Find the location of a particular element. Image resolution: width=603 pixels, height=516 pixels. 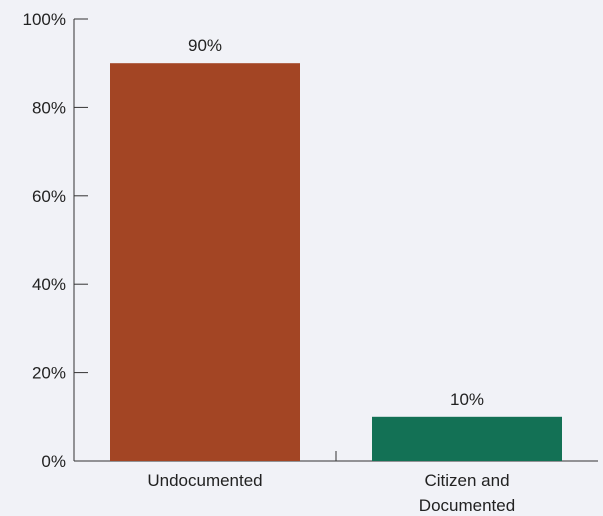

y-tick-label: 20% is located at coordinates (49, 373).